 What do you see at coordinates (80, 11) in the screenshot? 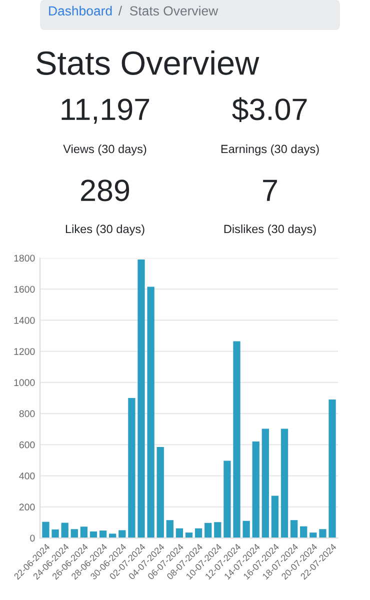
I see `text: Dashboard` at bounding box center [80, 11].